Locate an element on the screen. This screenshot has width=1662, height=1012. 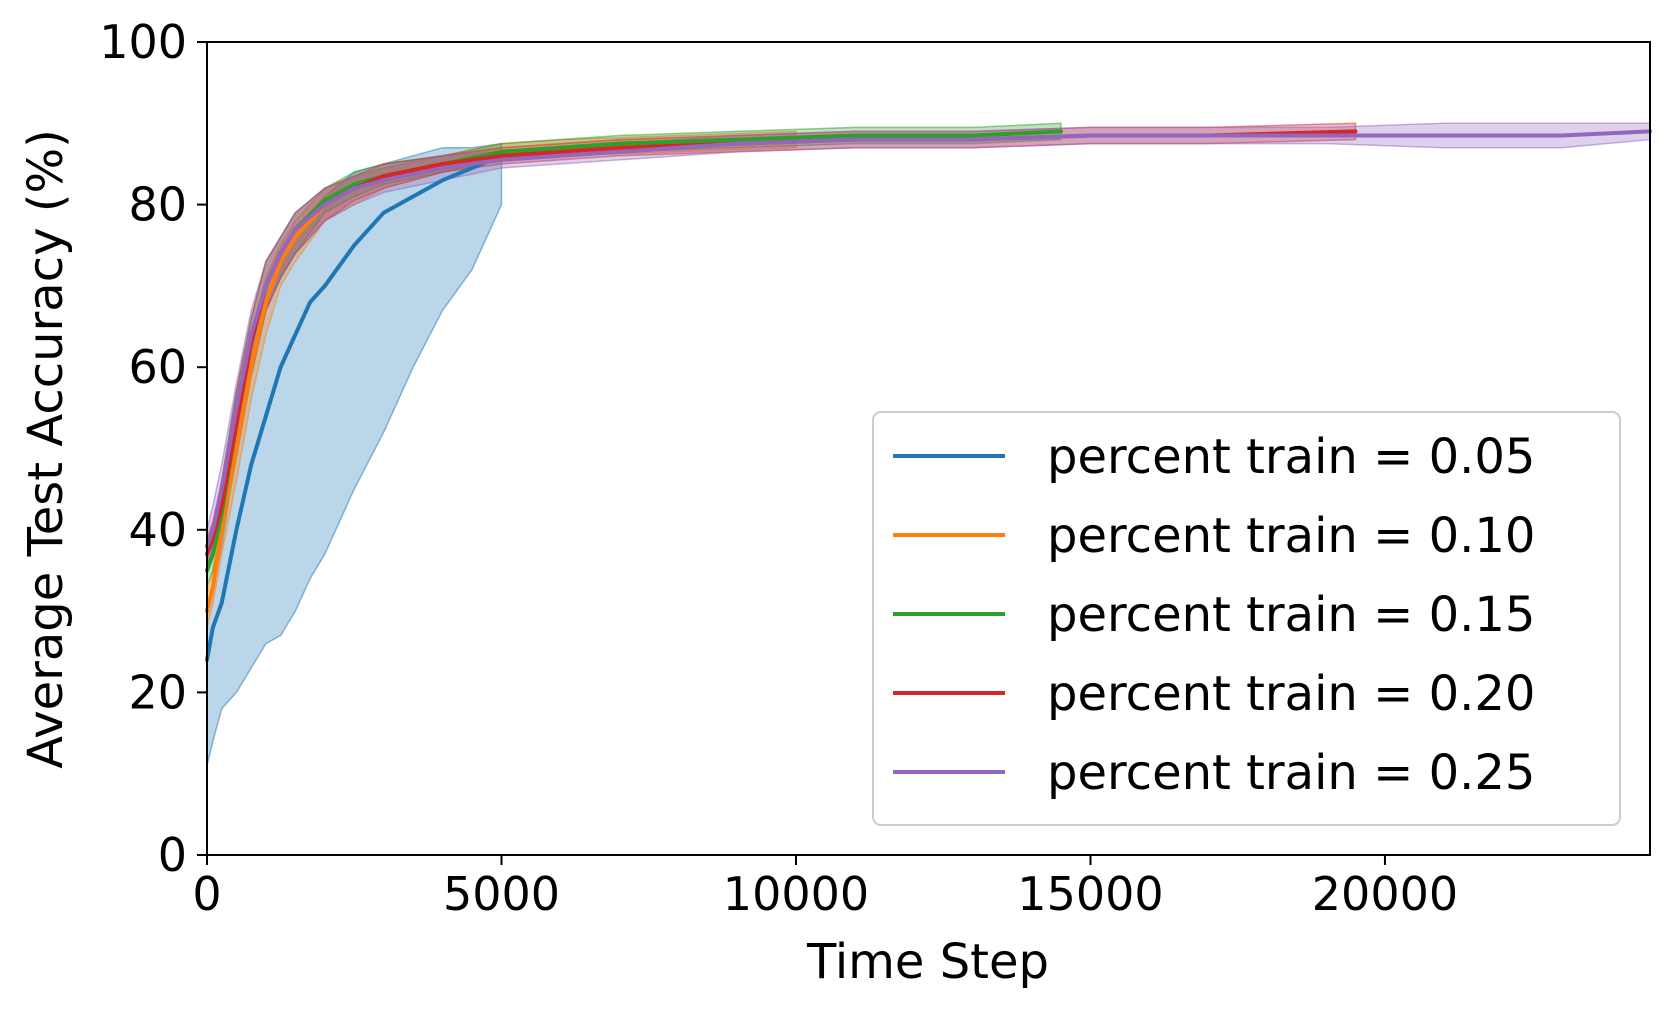
x-tick-label: 5000 is located at coordinates (501, 894).